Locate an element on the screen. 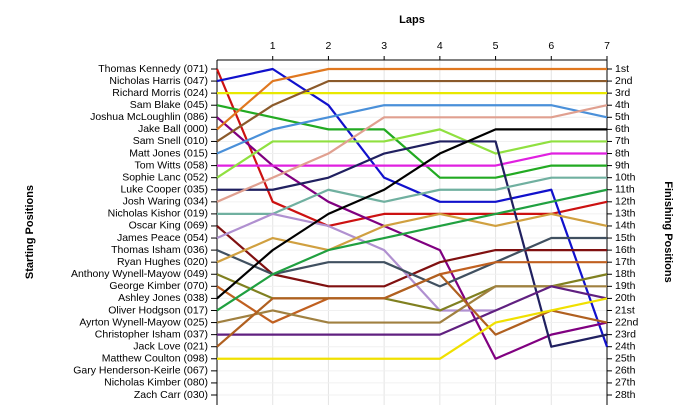  y2-tick-label: 15th is located at coordinates (625, 238).